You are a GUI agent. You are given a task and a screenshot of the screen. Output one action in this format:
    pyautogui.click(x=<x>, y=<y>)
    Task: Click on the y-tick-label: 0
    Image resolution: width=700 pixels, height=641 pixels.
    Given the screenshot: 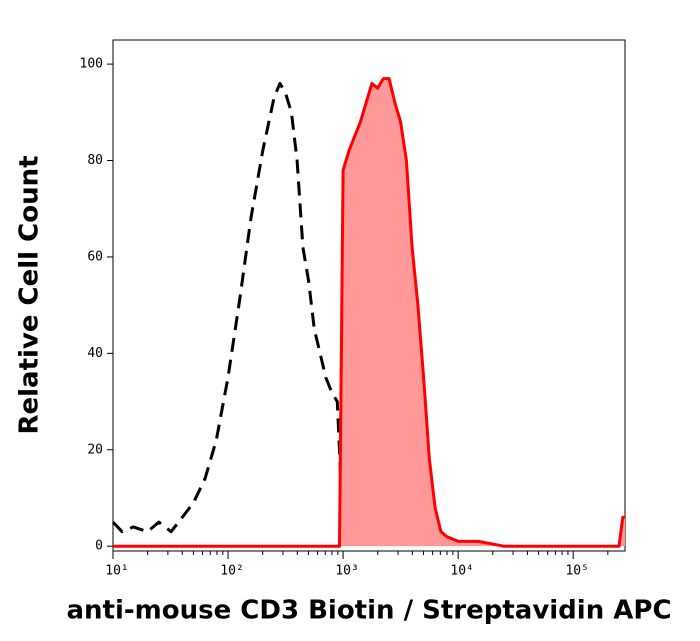 What is the action you would take?
    pyautogui.click(x=99, y=546)
    